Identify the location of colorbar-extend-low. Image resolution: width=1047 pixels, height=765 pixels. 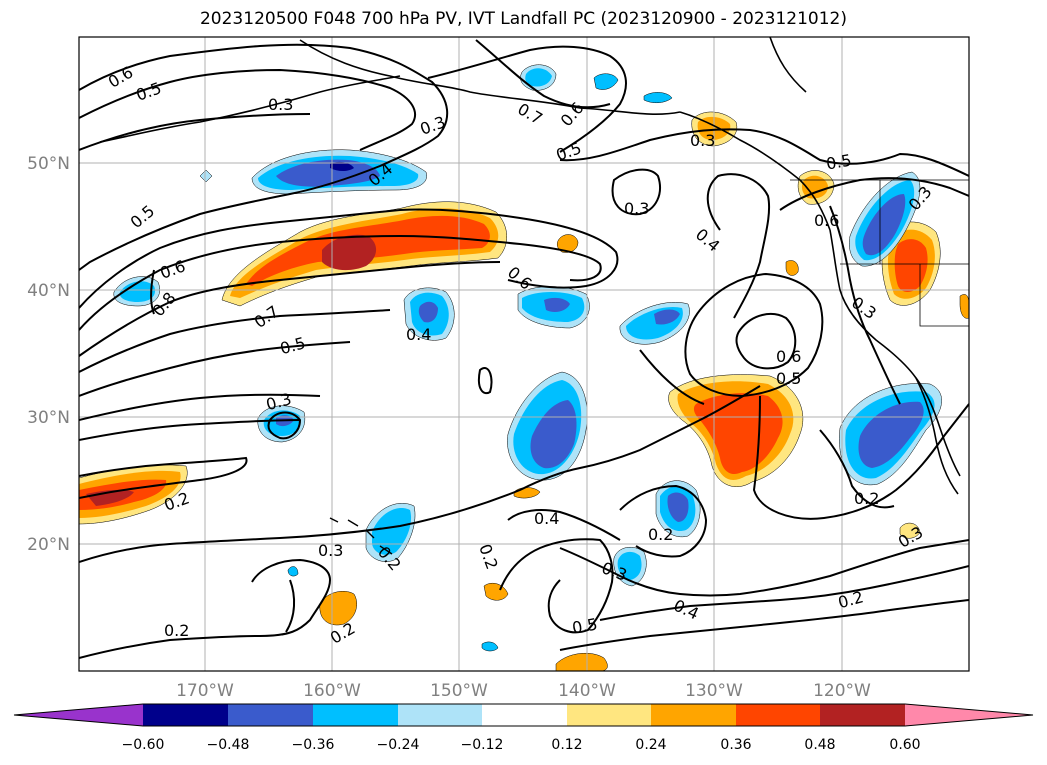
(78, 715).